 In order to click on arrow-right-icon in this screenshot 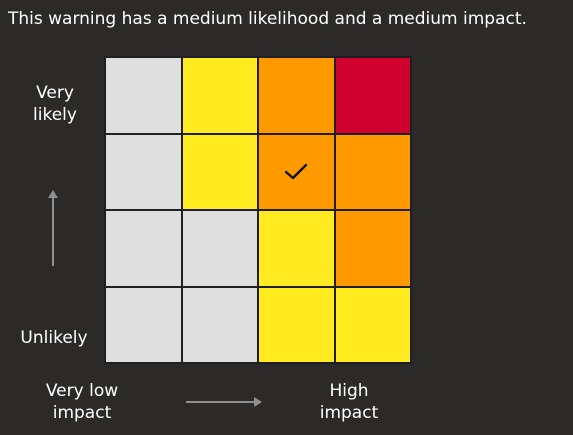, I will do `click(224, 402)`.